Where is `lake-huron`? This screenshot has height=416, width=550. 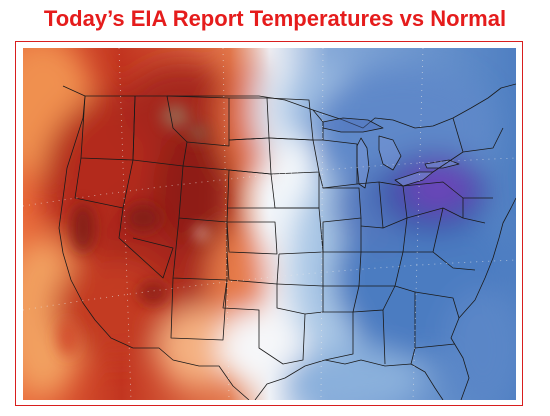 lake-huron is located at coordinates (390, 153).